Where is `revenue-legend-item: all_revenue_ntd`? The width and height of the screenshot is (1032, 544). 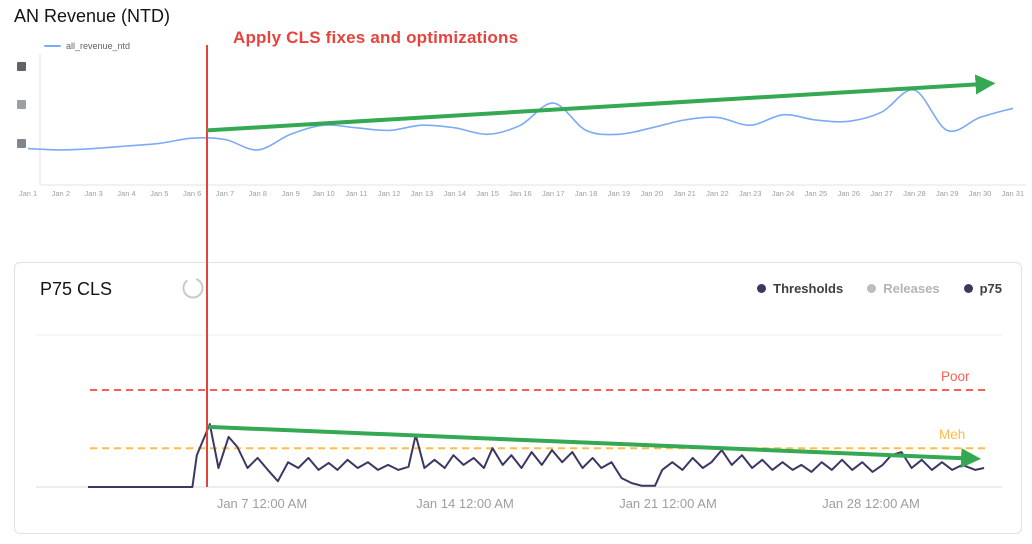
revenue-legend-item: all_revenue_ntd is located at coordinates (87, 46).